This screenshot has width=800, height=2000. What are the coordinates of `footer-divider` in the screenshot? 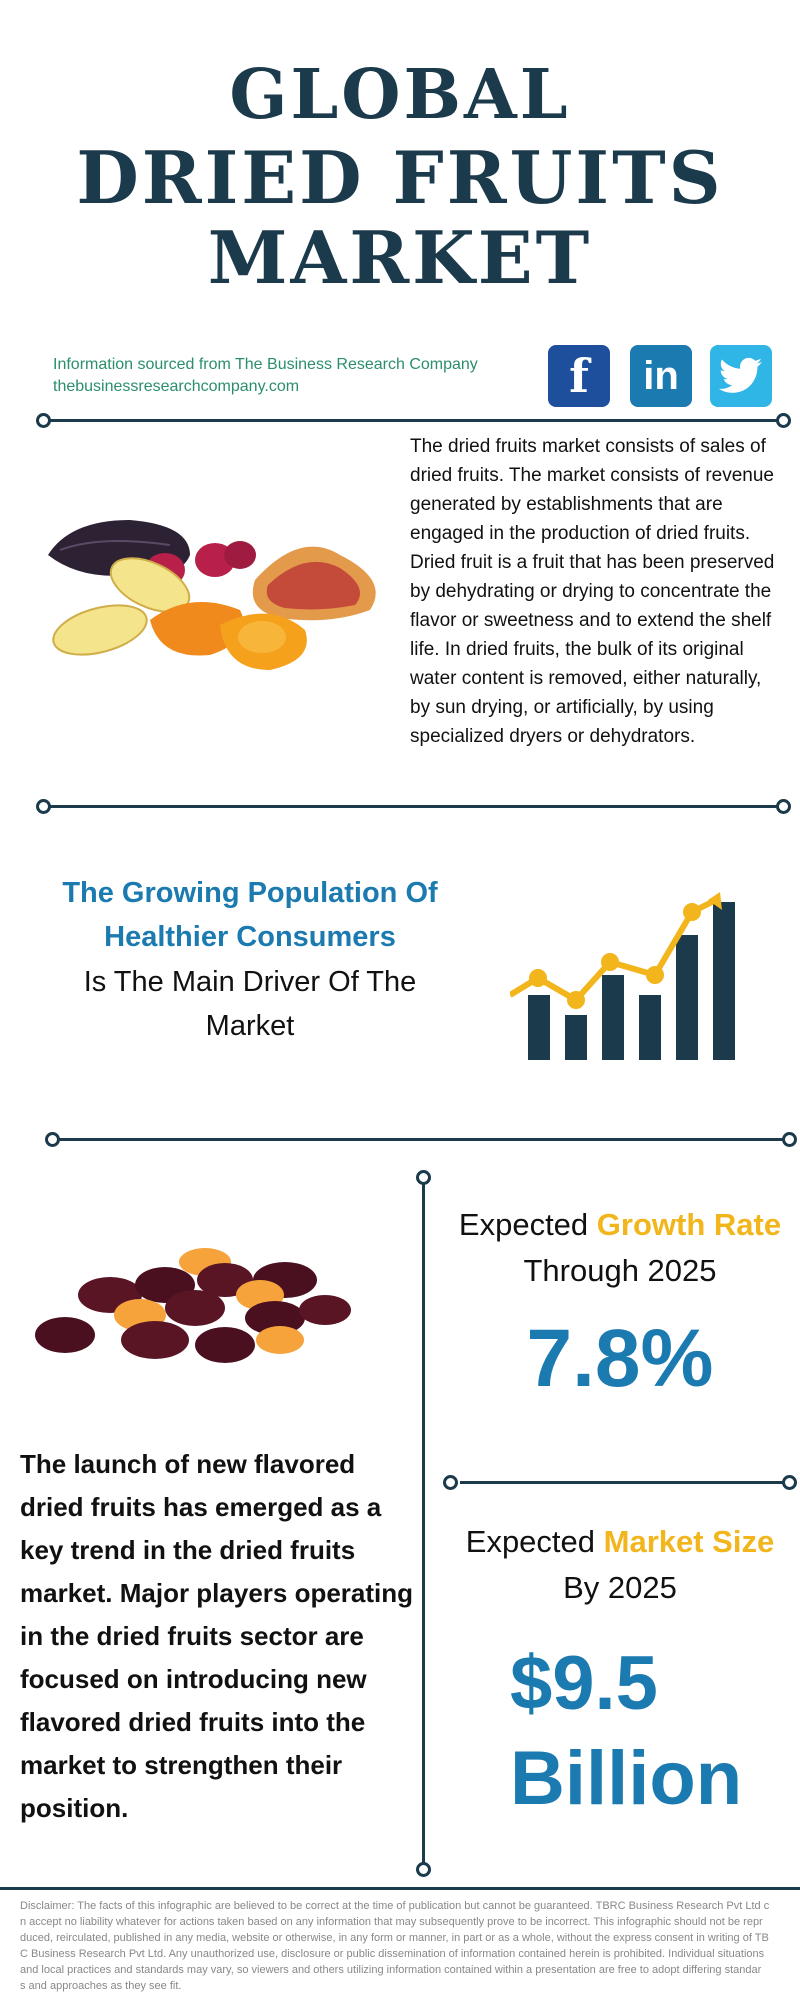 It's located at (400, 1888).